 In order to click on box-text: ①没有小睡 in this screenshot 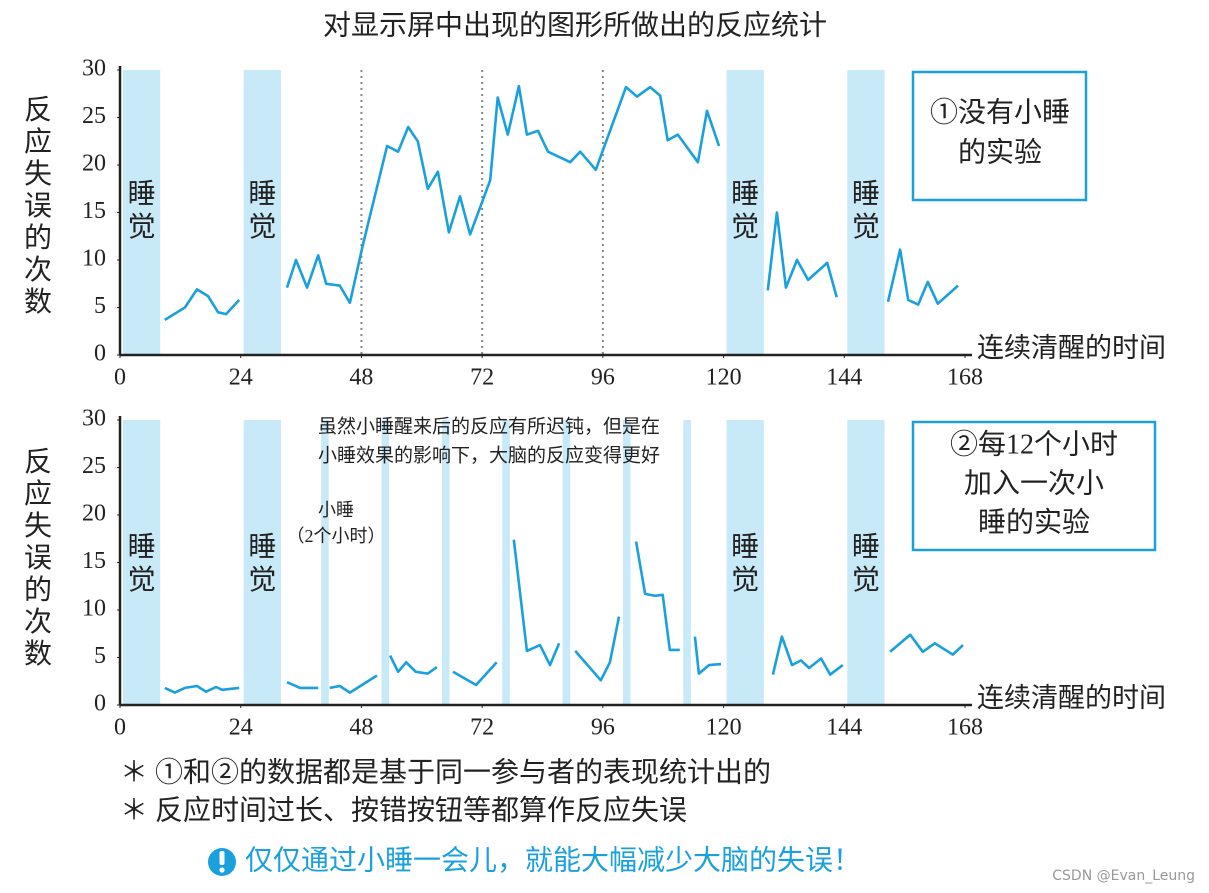, I will do `click(1000, 112)`.